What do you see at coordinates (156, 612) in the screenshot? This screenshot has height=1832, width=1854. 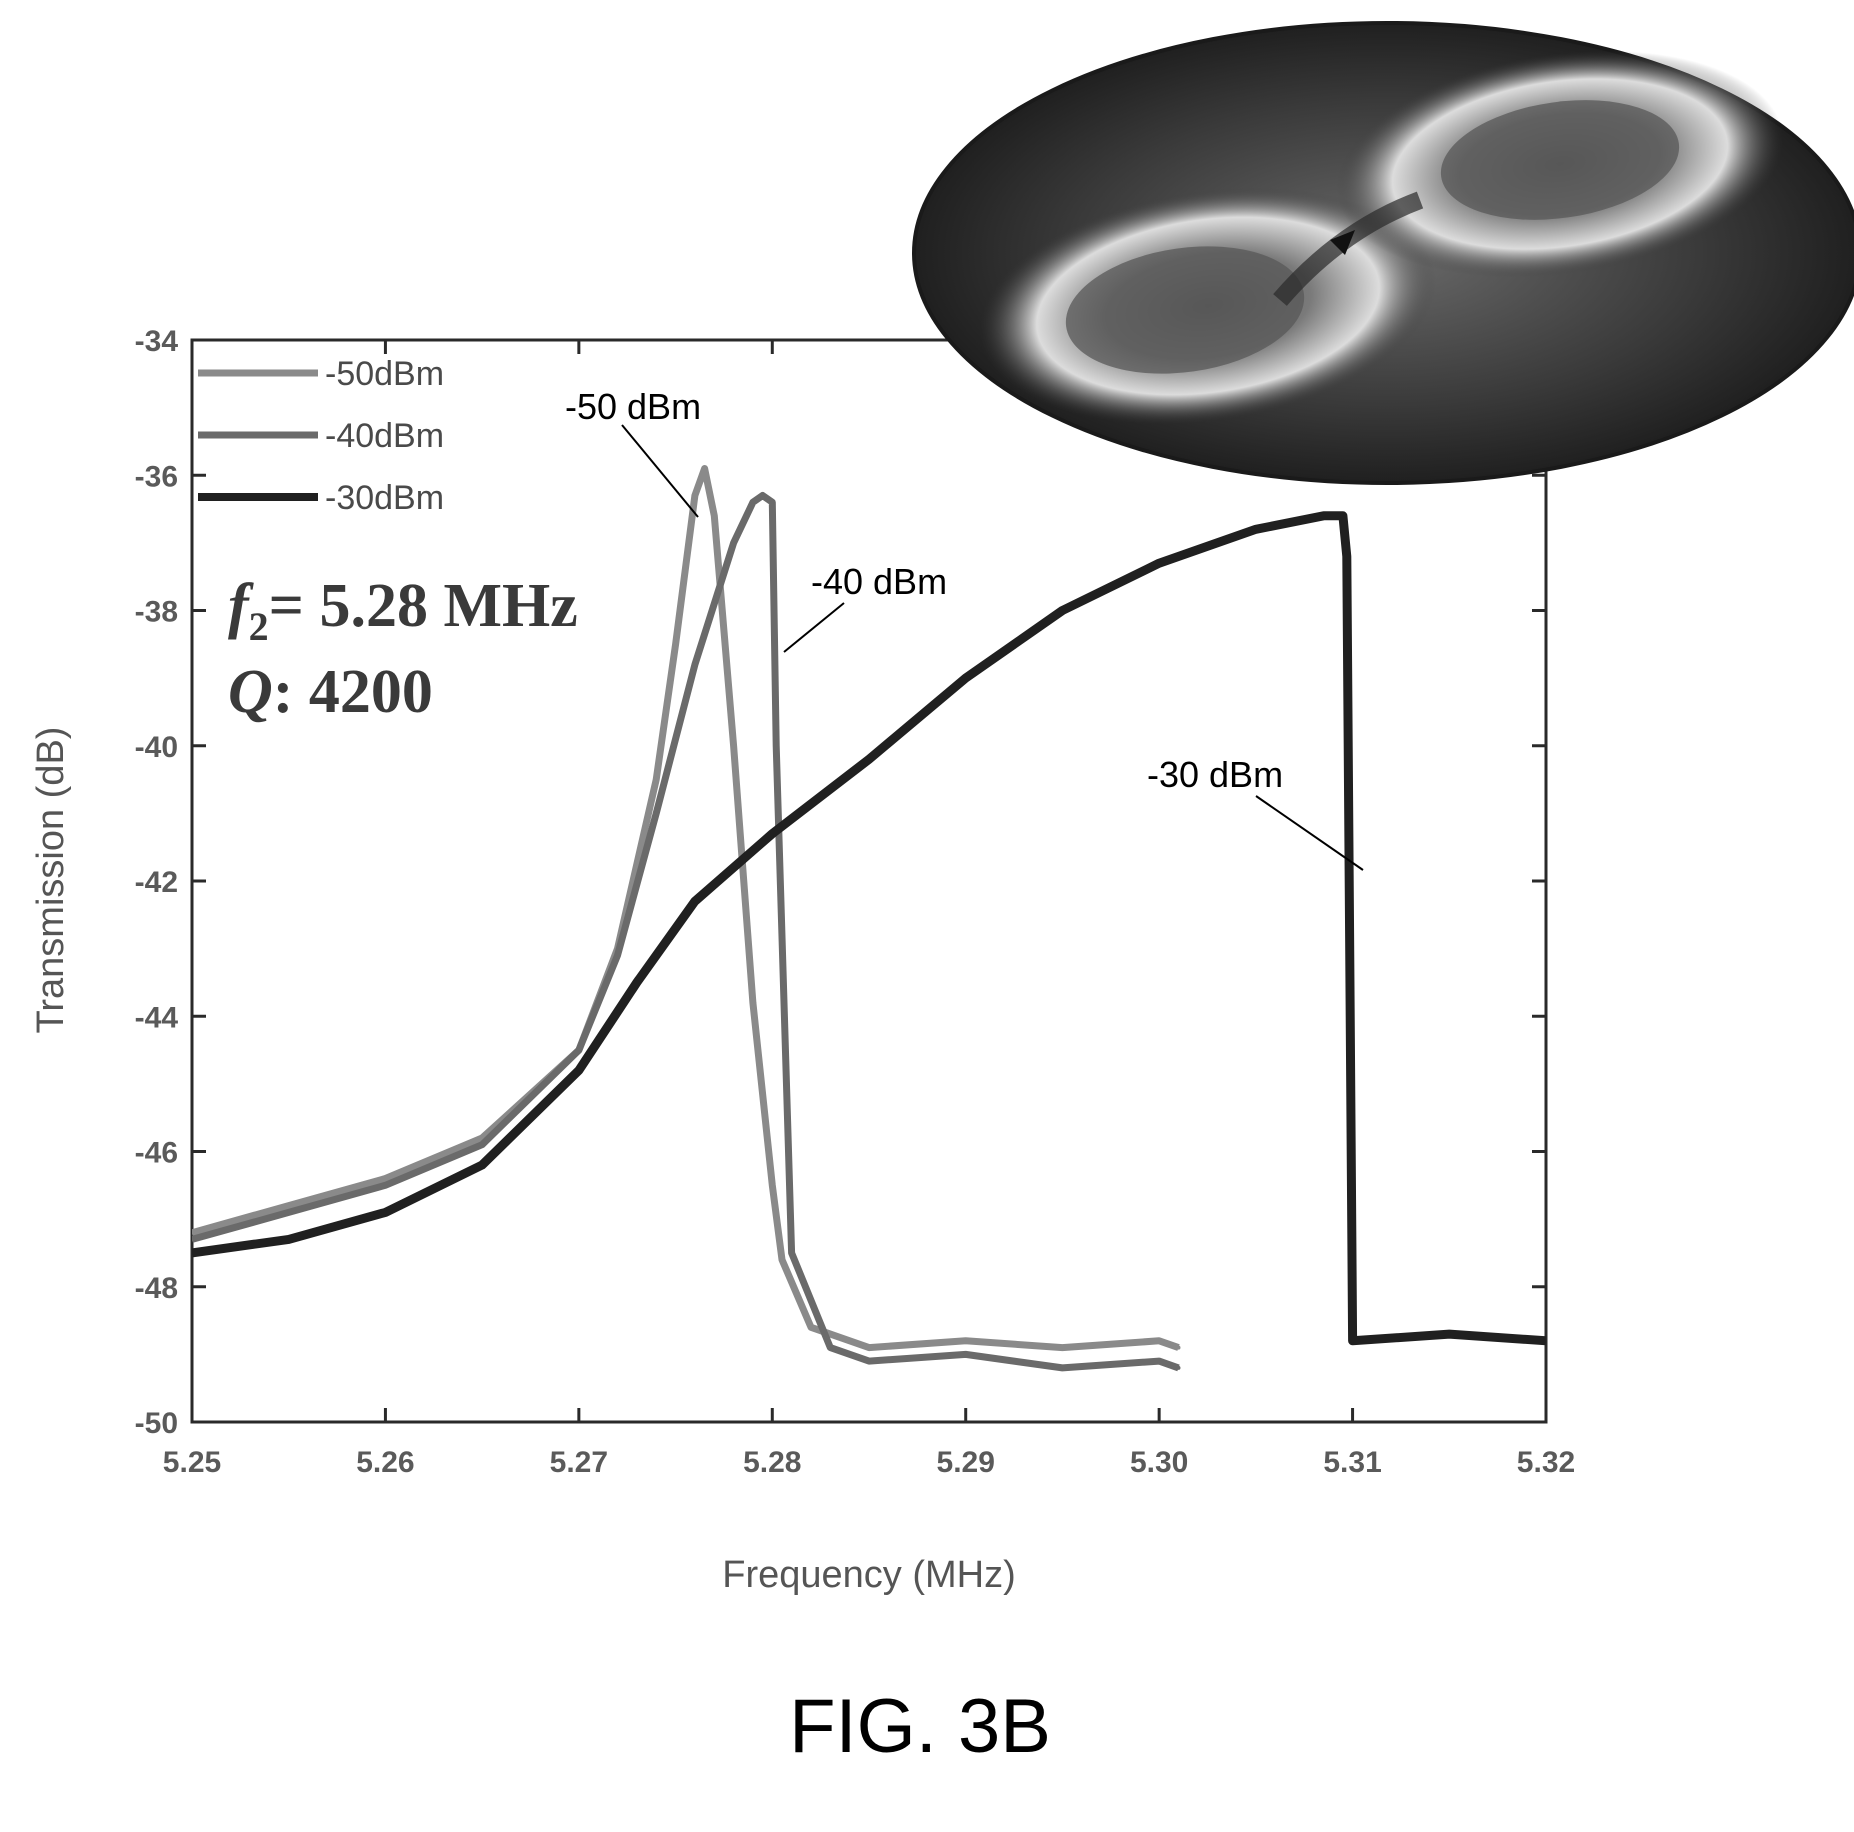 I see `y-tick-label: -38` at bounding box center [156, 612].